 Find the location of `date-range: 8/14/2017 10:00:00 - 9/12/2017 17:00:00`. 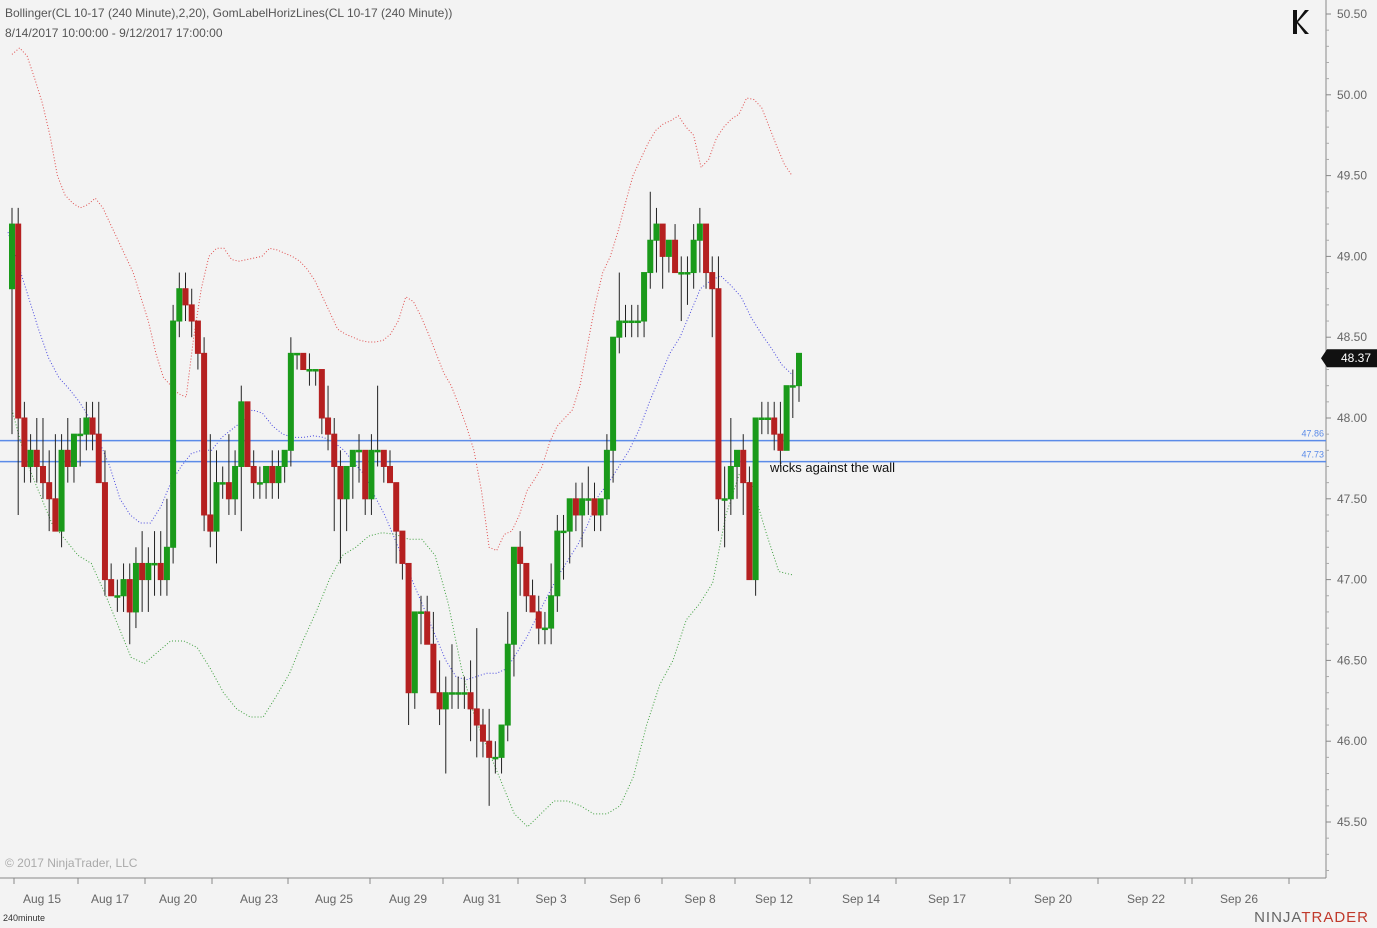

date-range: 8/14/2017 10:00:00 - 9/12/2017 17:00:00 is located at coordinates (114, 33).